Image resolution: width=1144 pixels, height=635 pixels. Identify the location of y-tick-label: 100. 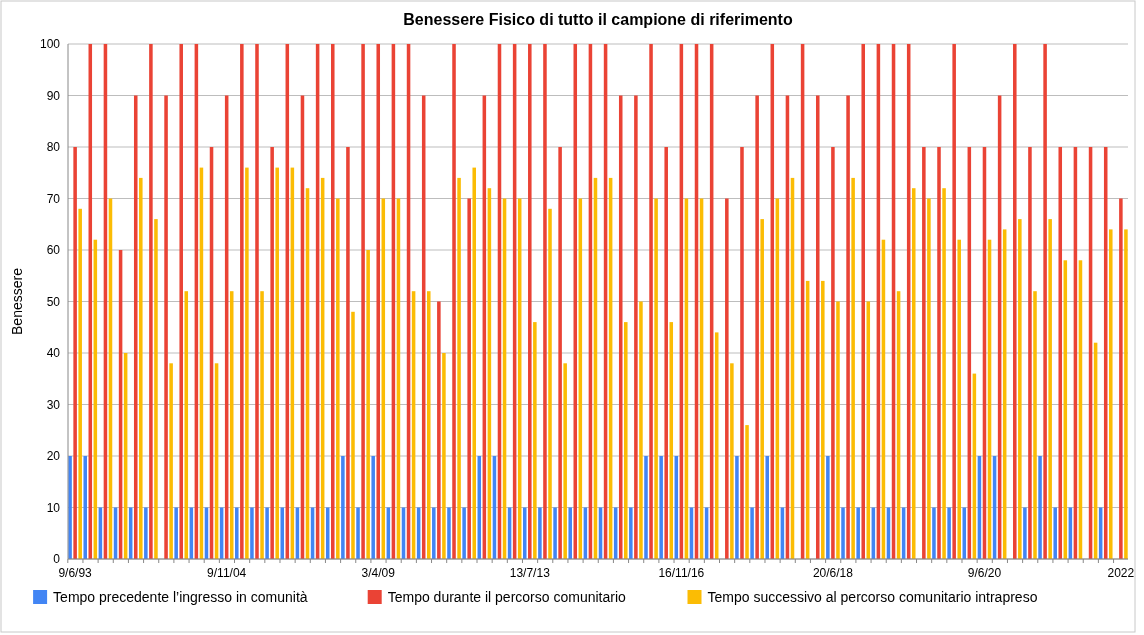
(50, 44).